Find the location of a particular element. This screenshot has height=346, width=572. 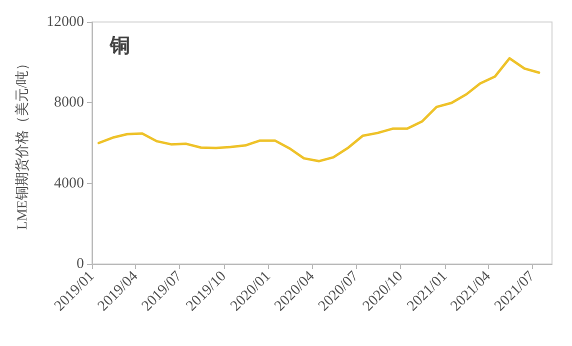

y-tick-label: 4000 is located at coordinates (69, 183).